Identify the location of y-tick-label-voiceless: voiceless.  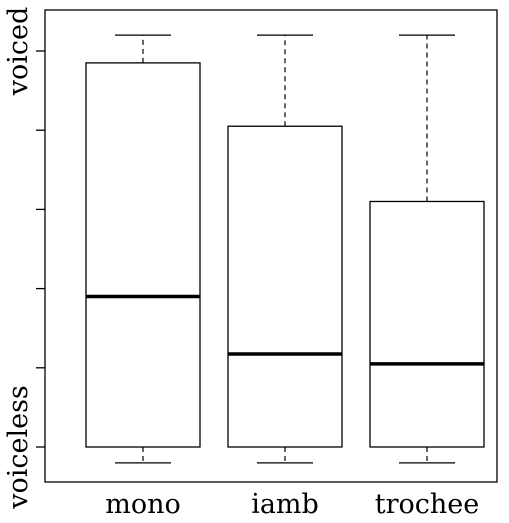
(18, 447).